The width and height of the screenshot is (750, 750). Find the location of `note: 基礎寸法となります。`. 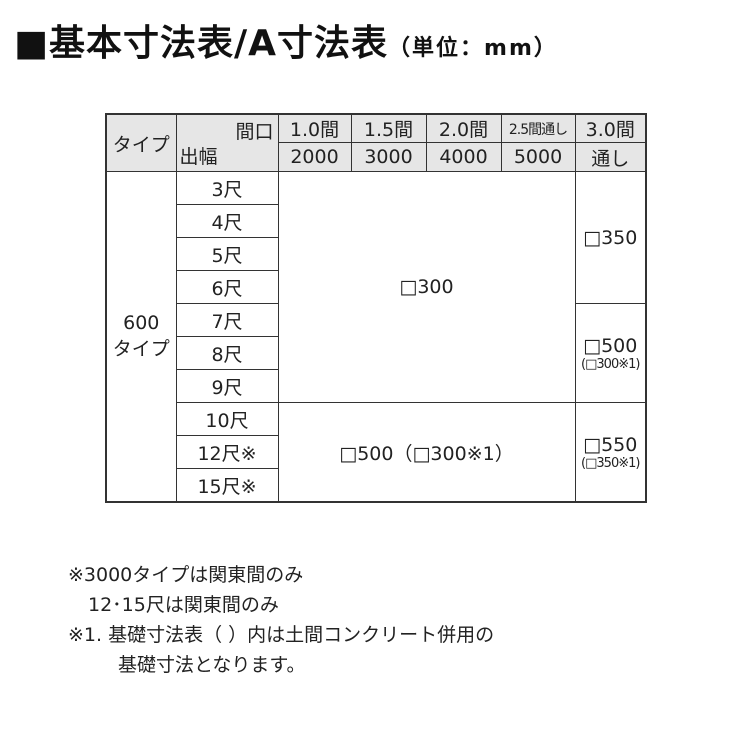

note: 基礎寸法となります。 is located at coordinates (212, 665).